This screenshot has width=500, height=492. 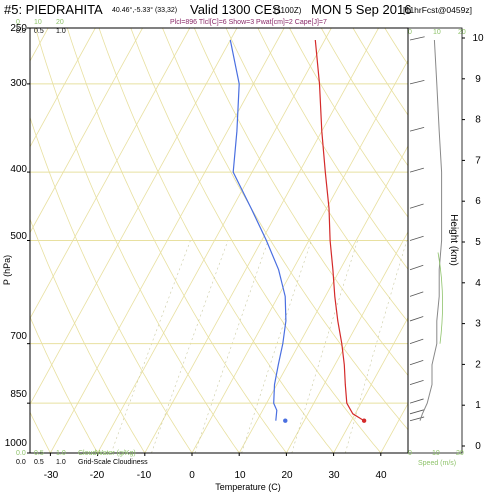 I want to click on height-tick-label: 6, so click(x=478, y=201).